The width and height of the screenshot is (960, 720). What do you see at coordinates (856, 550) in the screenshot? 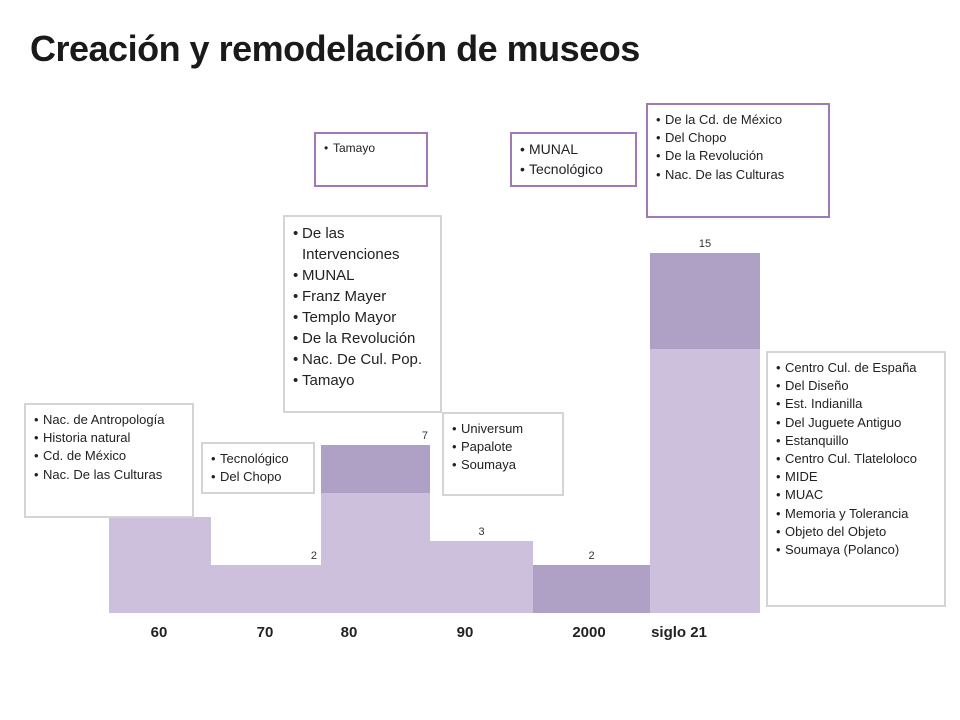
I see `museum-item: Soumaya (Polanco)` at bounding box center [856, 550].